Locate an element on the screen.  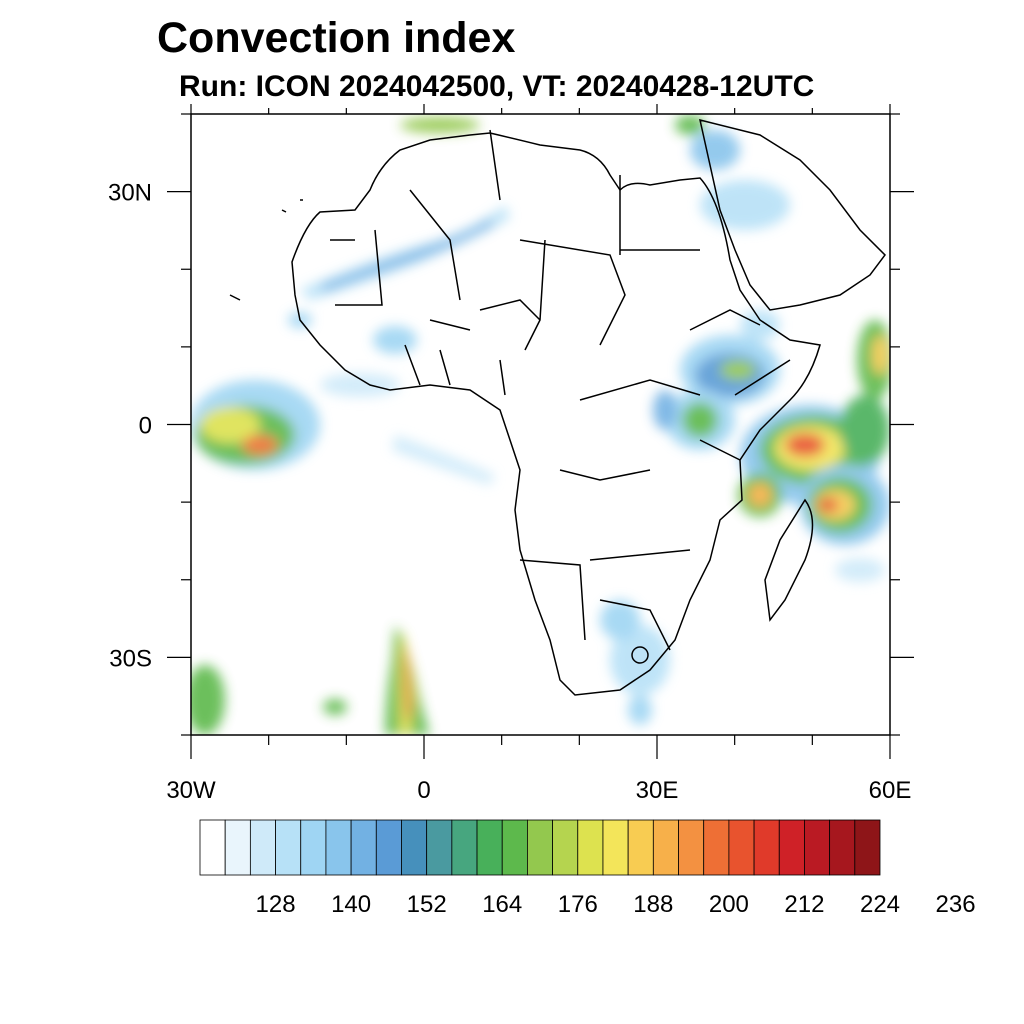
lon-tick-label: 30W is located at coordinates (191, 790).